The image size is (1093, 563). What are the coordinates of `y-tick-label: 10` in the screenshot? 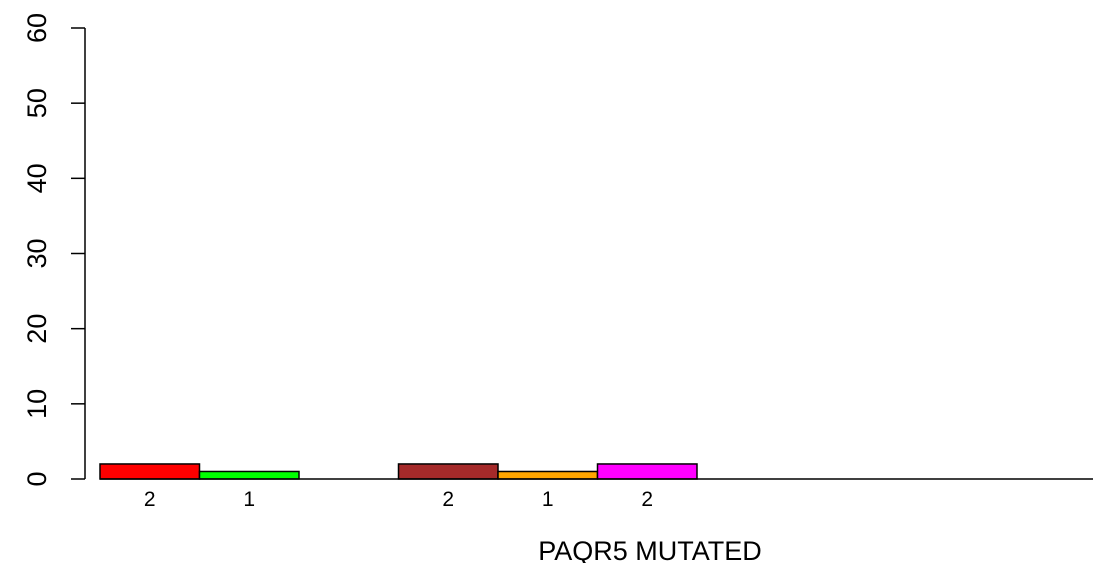 It's located at (37, 404).